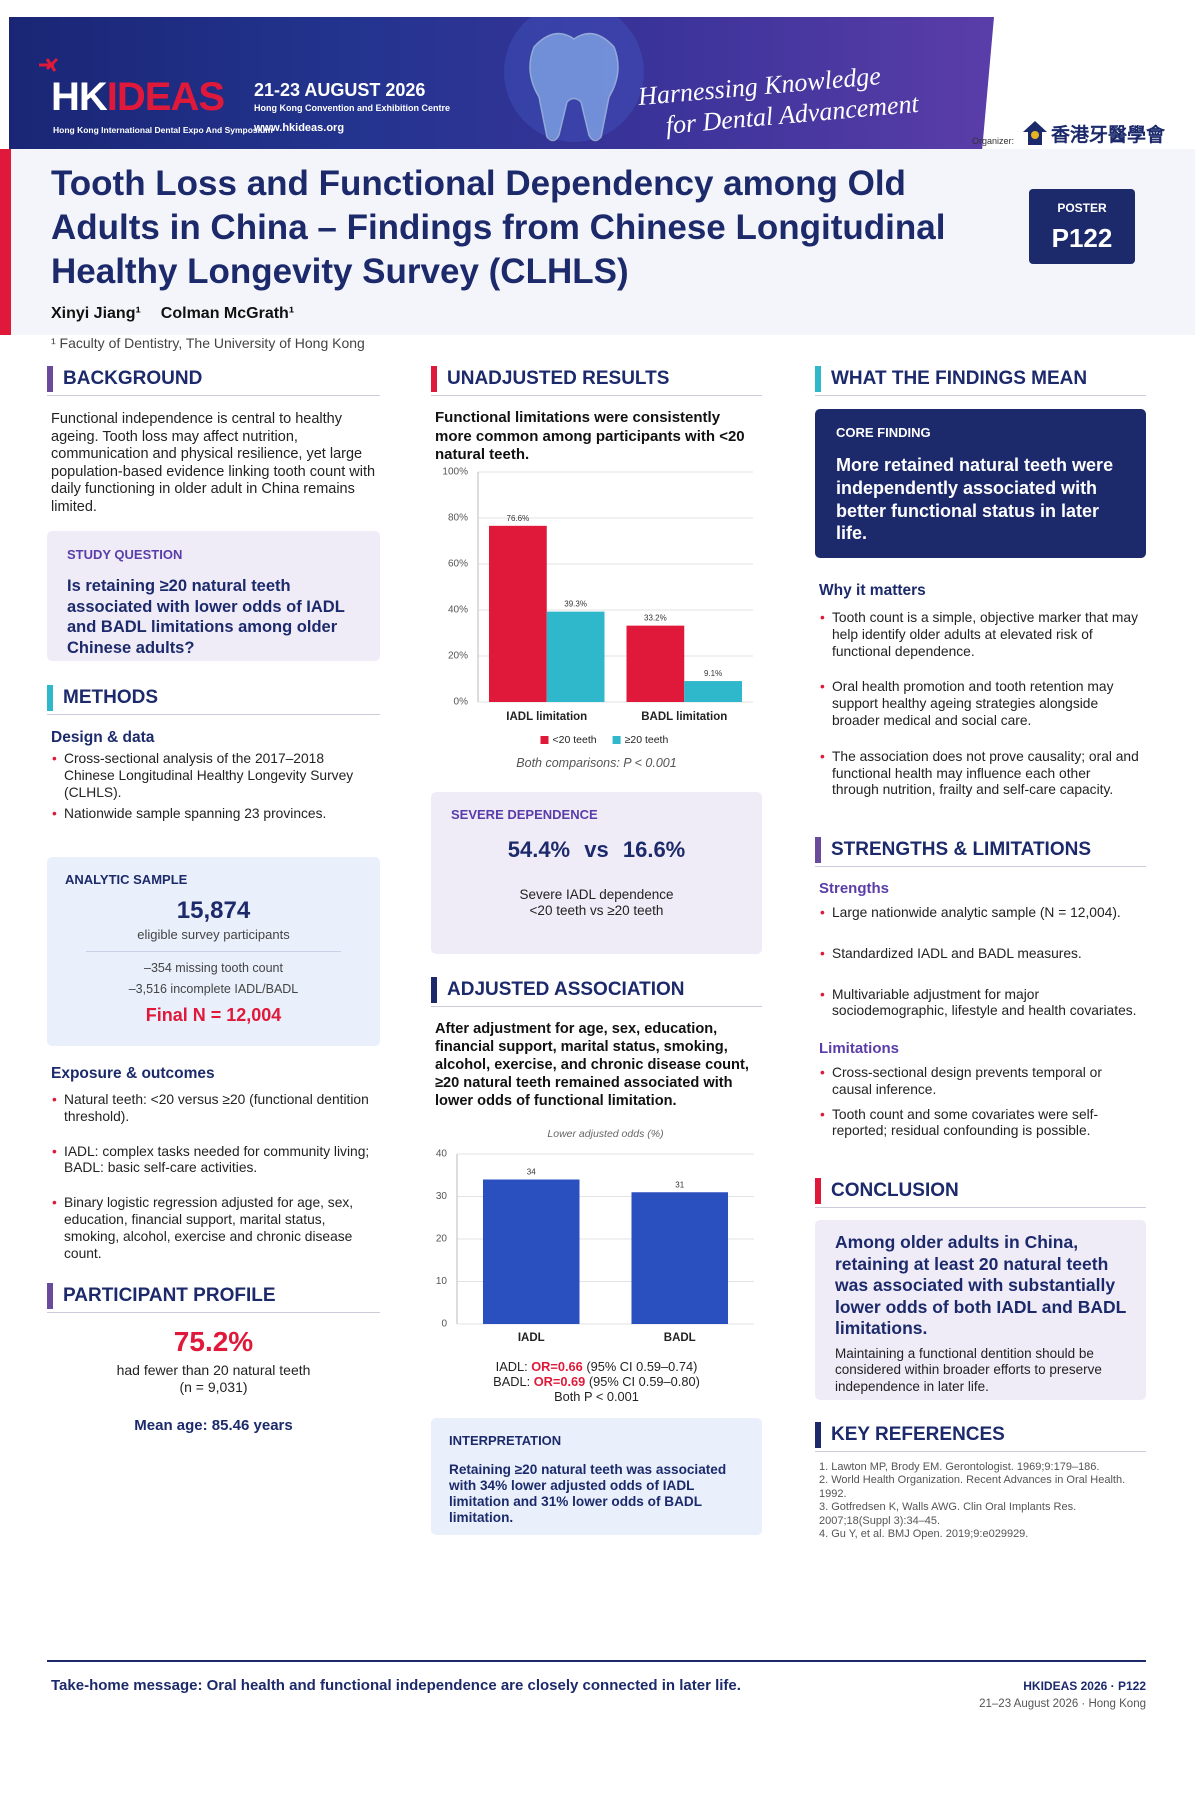 The width and height of the screenshot is (1200, 1800). What do you see at coordinates (980, 1437) in the screenshot?
I see `section-heading: KEY REFERENCES` at bounding box center [980, 1437].